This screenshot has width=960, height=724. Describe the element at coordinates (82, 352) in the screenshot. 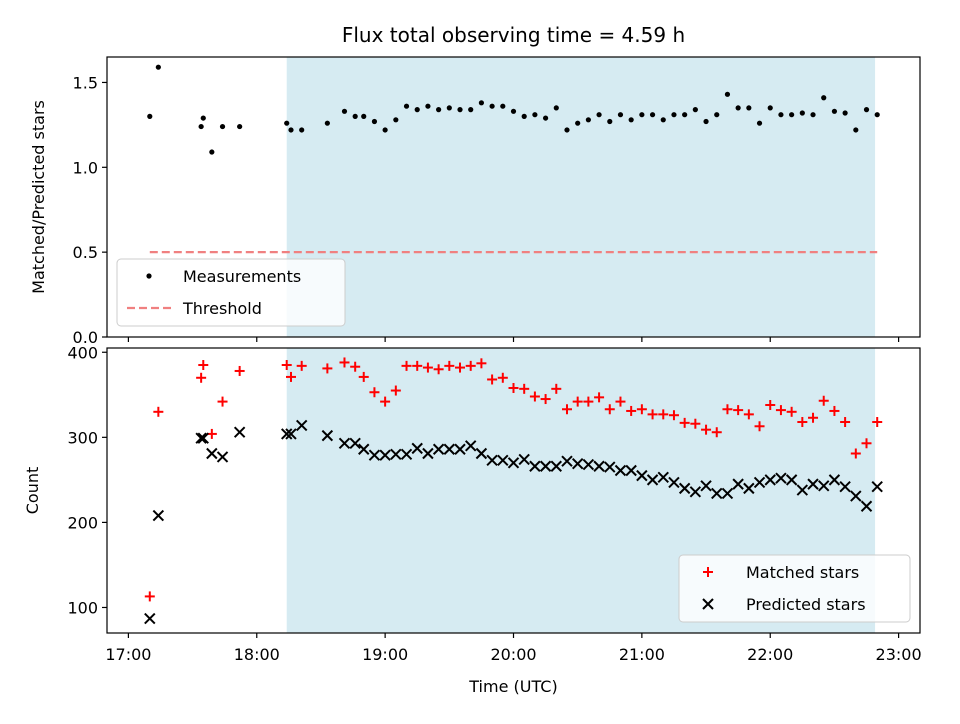

I see `y-tick-label: 400` at that location.